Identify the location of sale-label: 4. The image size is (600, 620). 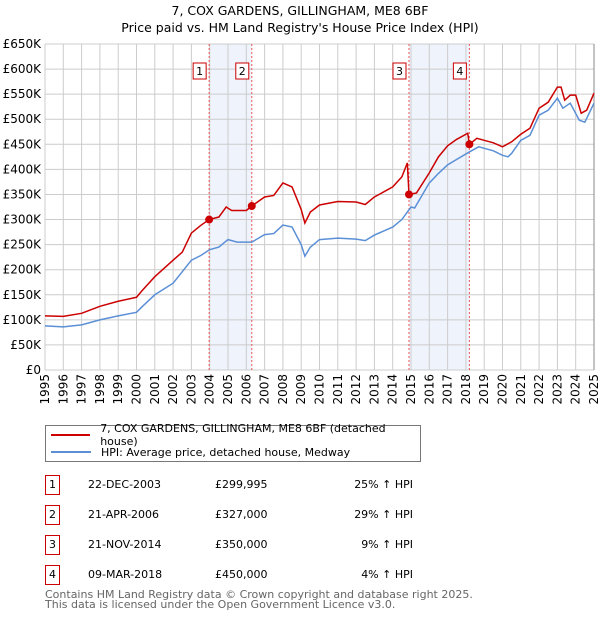
(459, 71).